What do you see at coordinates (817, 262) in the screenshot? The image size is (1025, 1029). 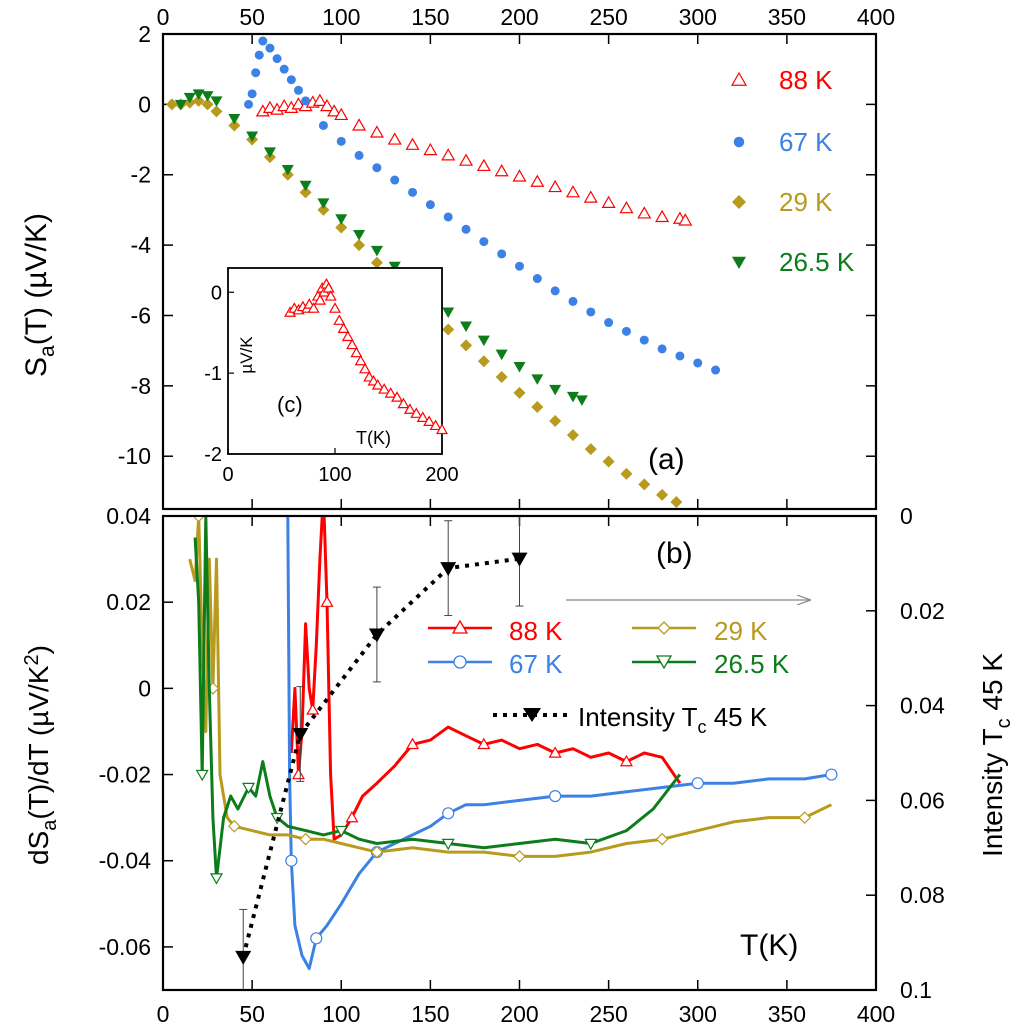 I see `a-legend-label: 26.5 K` at bounding box center [817, 262].